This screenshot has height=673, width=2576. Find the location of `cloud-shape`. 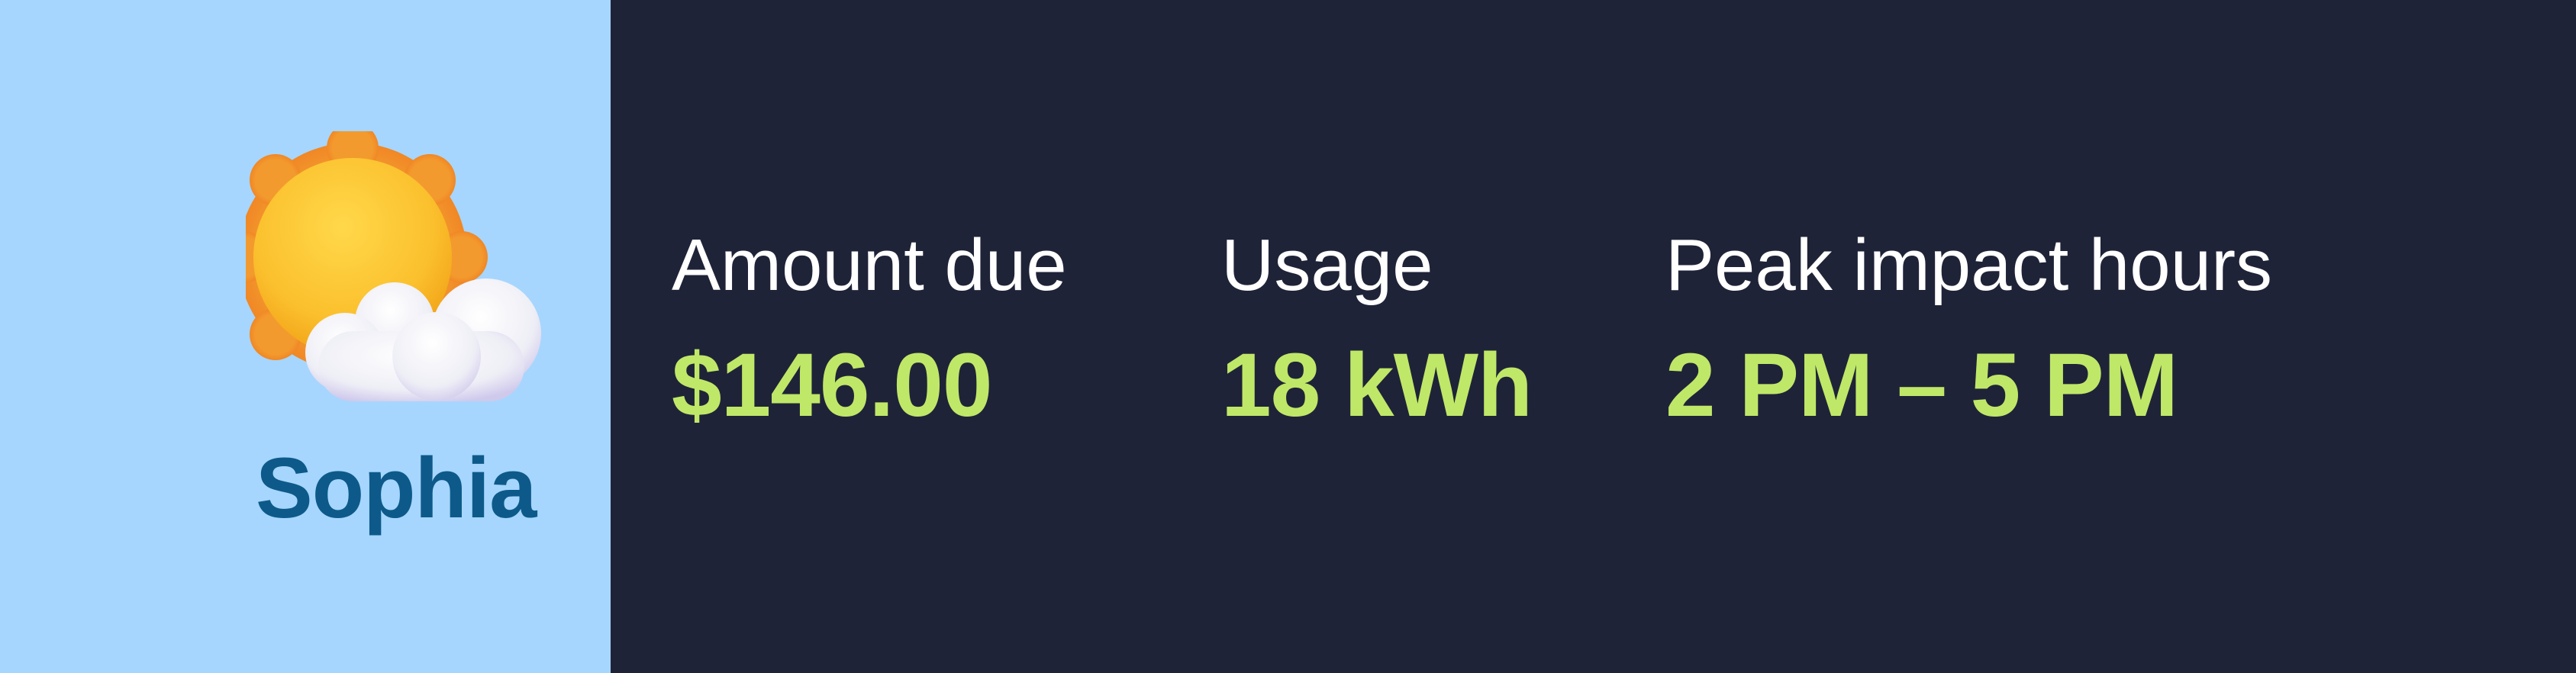

cloud-shape is located at coordinates (423, 340).